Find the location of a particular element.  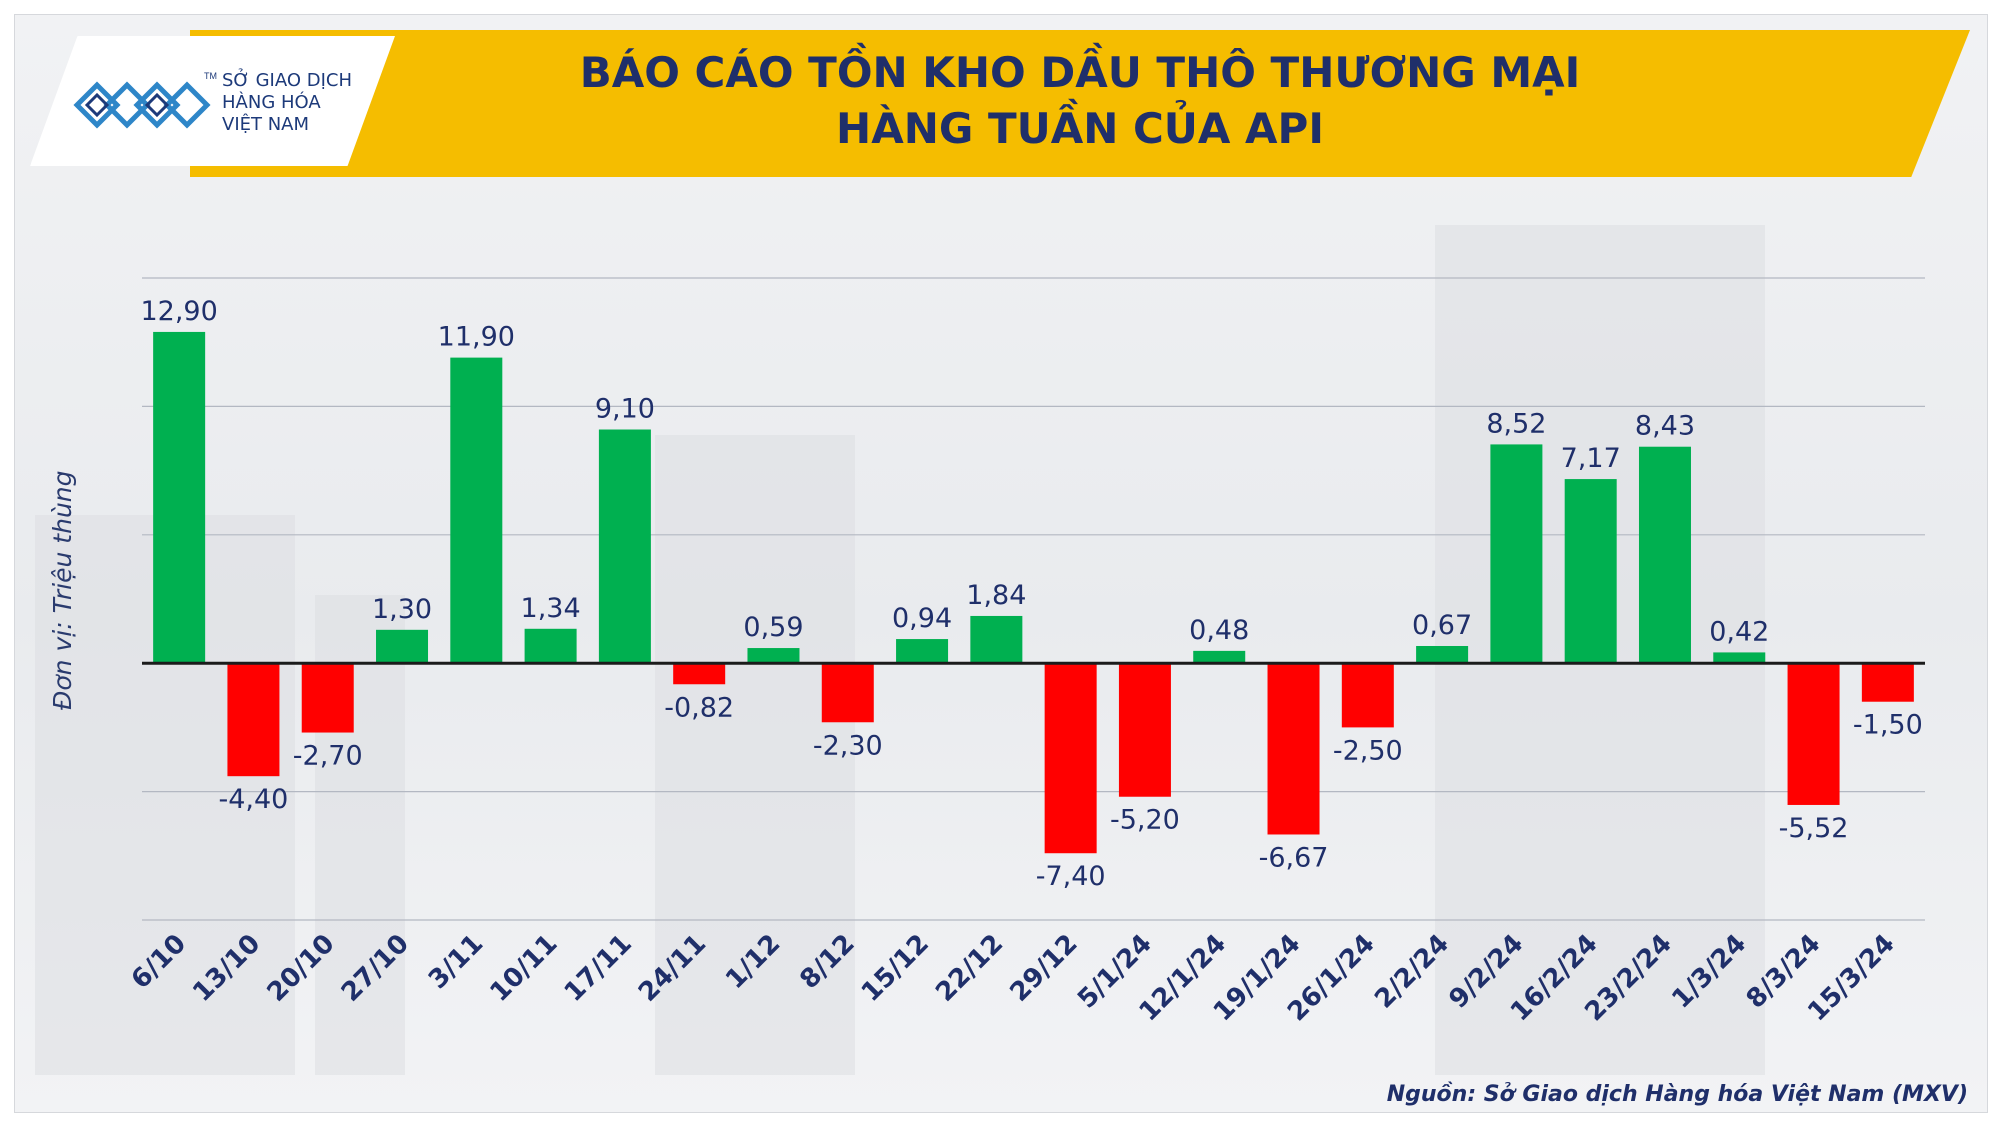

data-label: 0,42 is located at coordinates (1739, 631).